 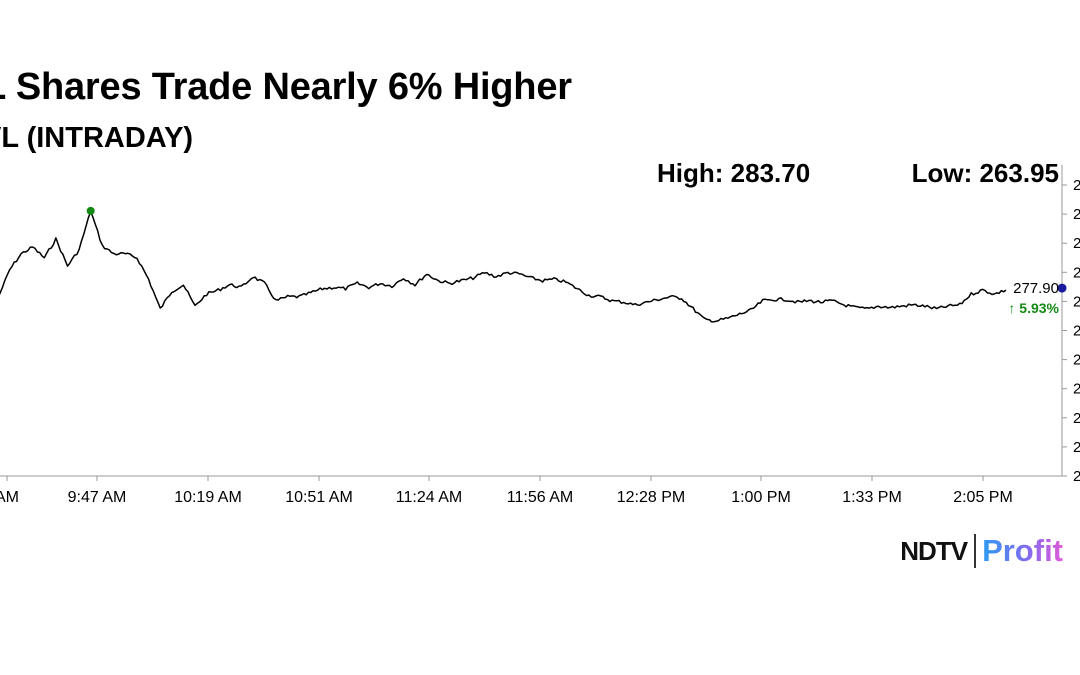 What do you see at coordinates (1071, 331) in the screenshot?
I see `y-axis-ticks: 2 2 2 2 2 2 2 2 2 2 2` at bounding box center [1071, 331].